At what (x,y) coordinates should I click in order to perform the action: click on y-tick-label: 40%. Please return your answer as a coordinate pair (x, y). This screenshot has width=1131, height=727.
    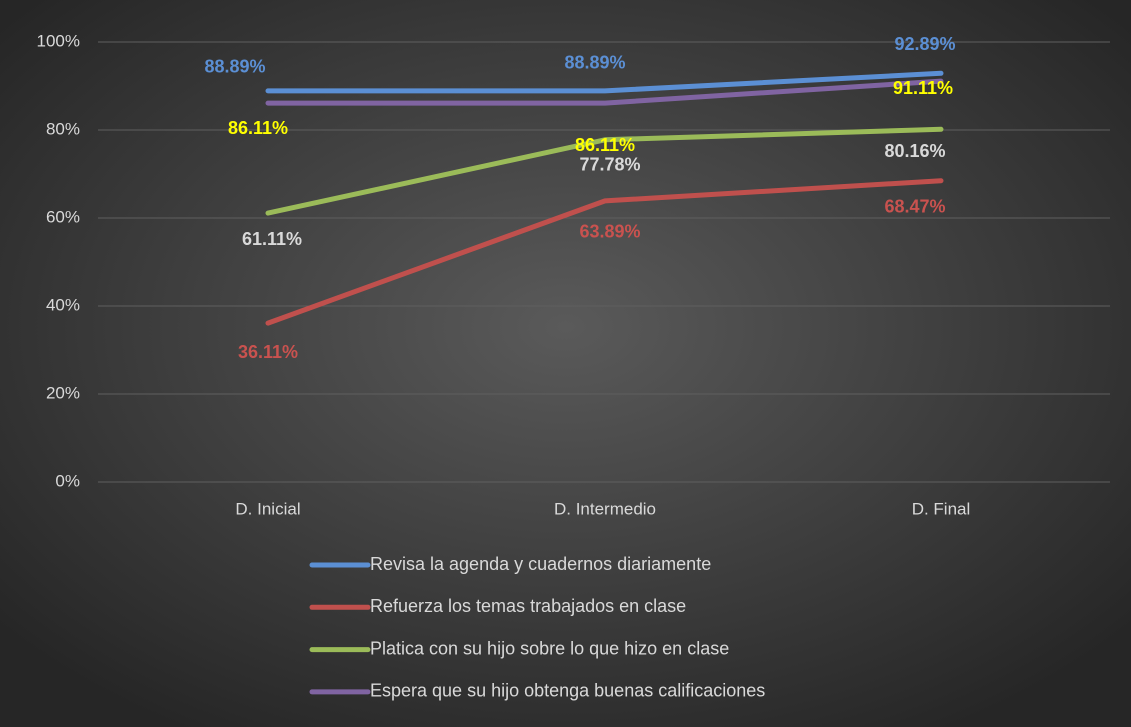
    Looking at the image, I should click on (63, 304).